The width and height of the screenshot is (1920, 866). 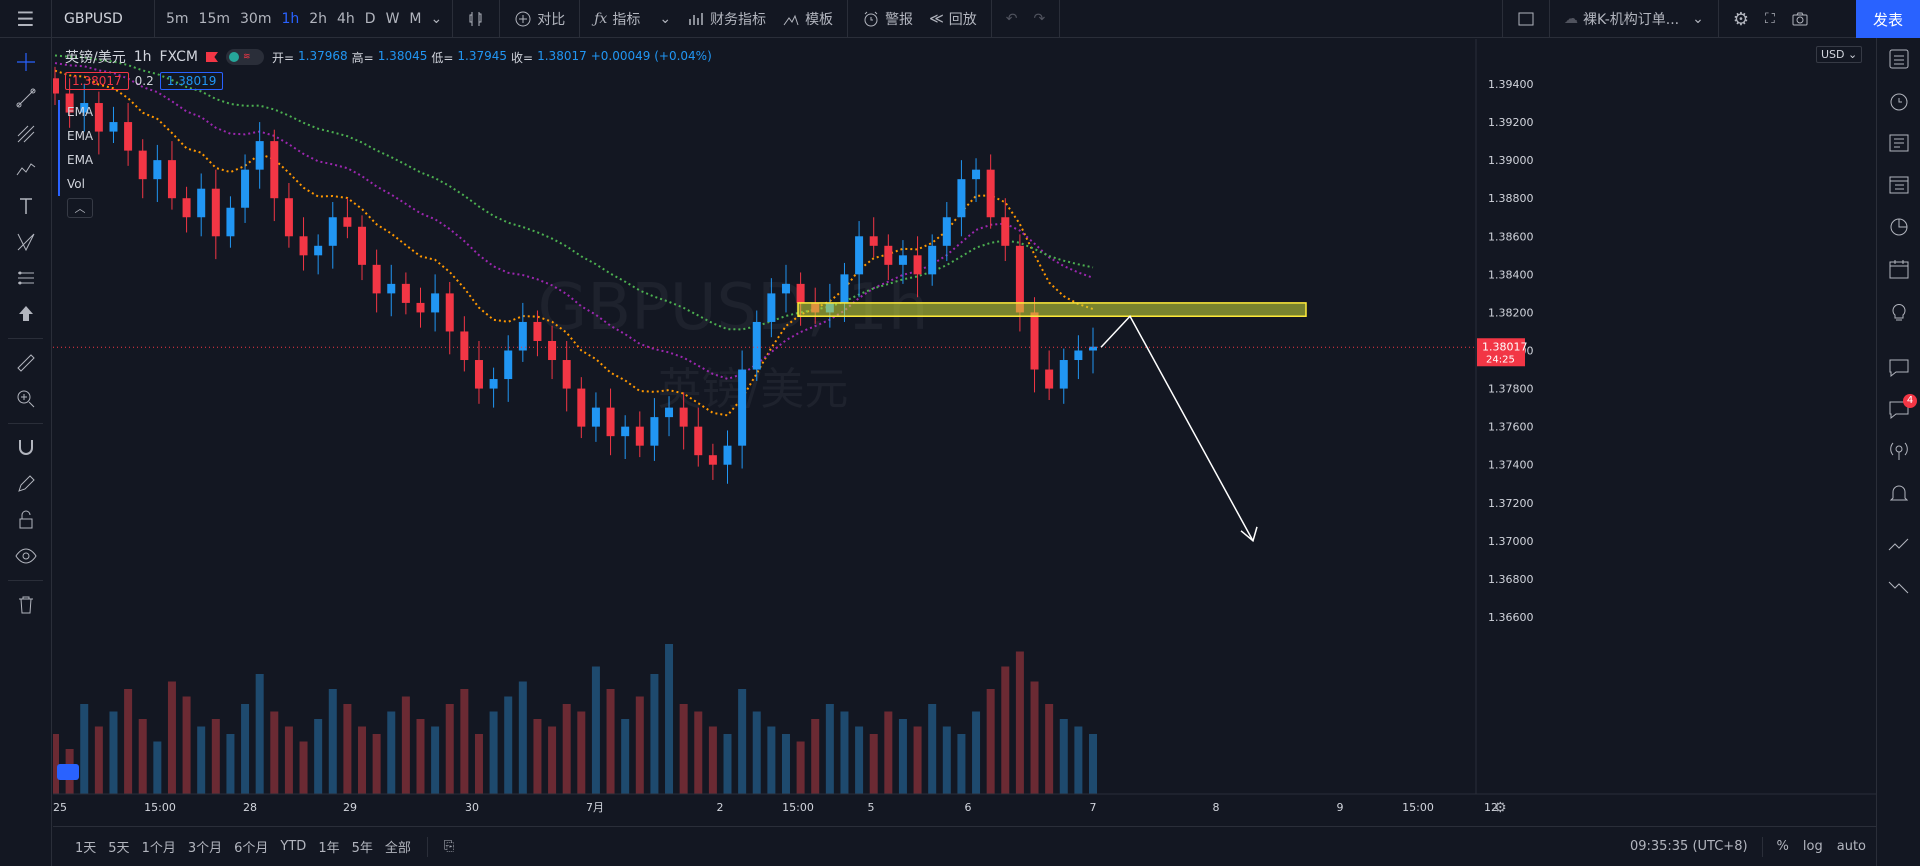 I want to click on settings-button: ⚙, so click(x=1741, y=19).